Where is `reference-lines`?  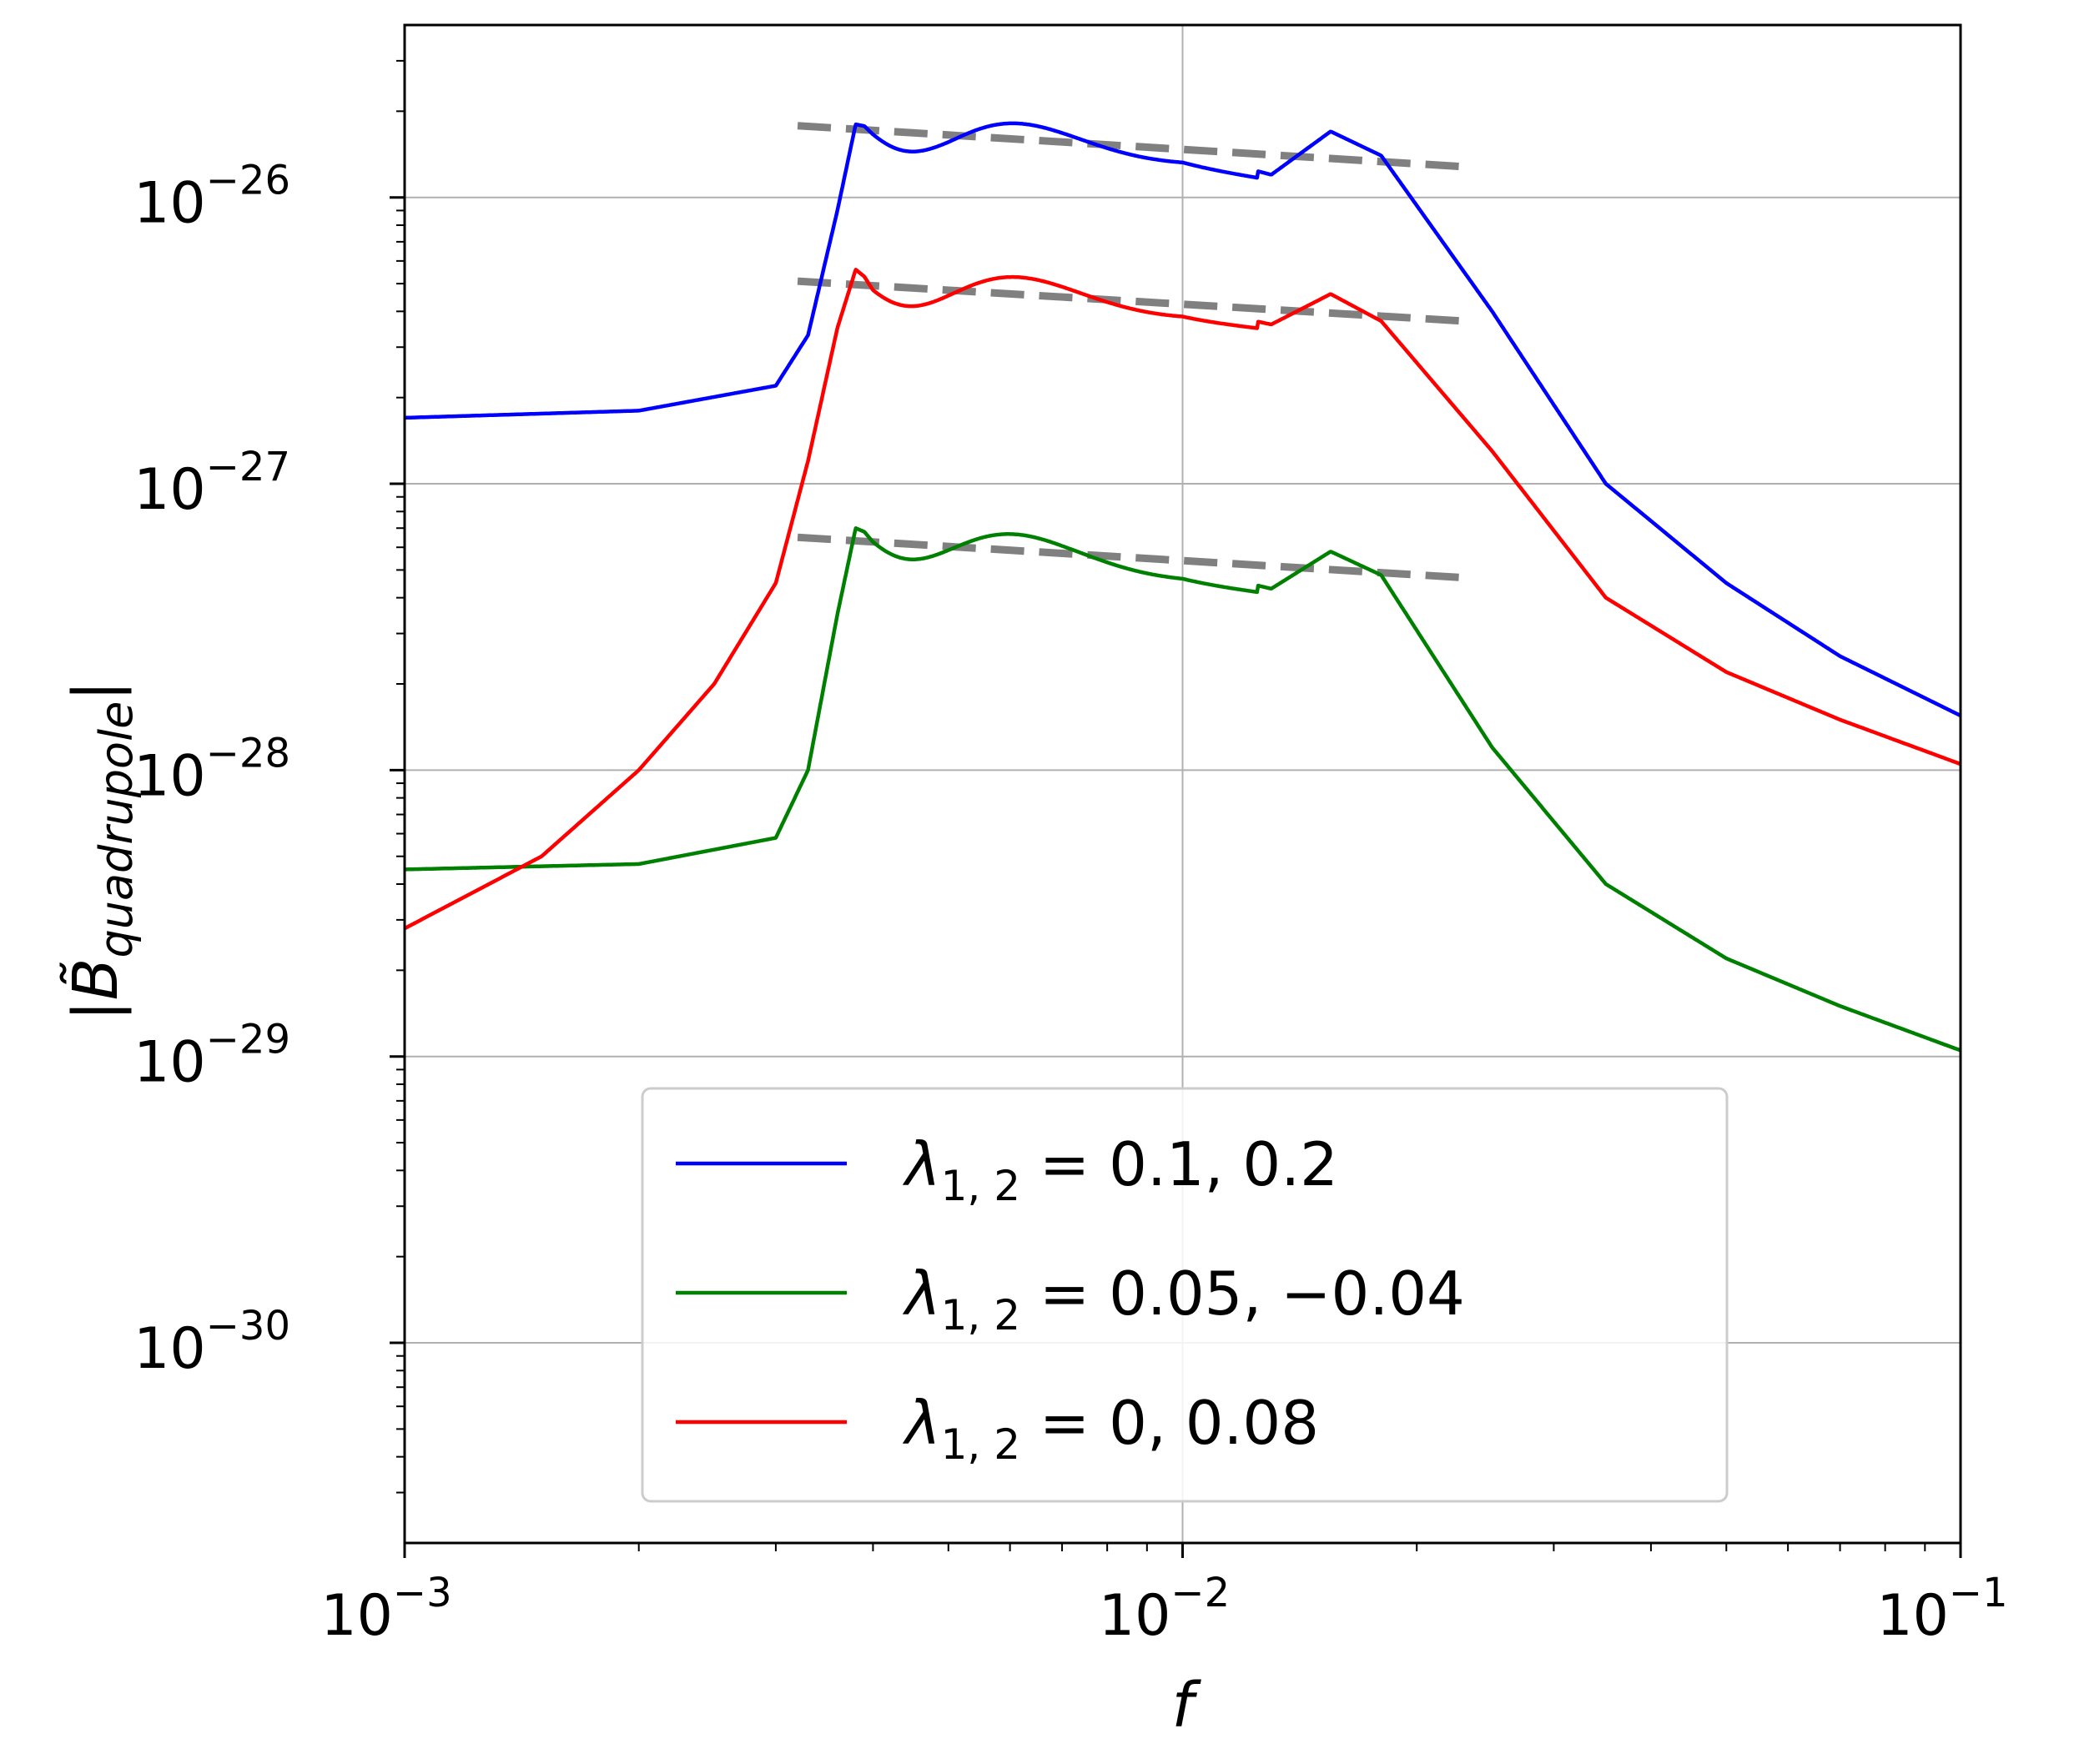 reference-lines is located at coordinates (1131, 352).